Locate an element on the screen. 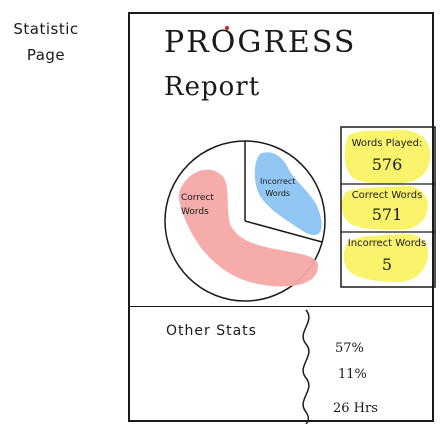  stat-panels-outline is located at coordinates (388, 207).